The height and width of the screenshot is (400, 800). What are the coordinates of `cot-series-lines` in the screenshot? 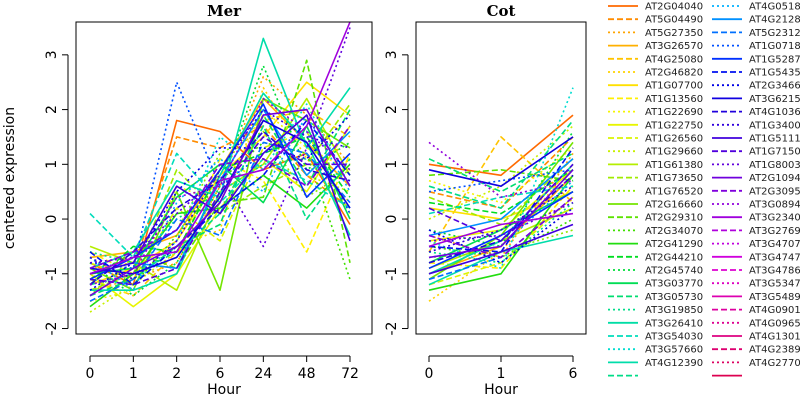 It's located at (501, 194).